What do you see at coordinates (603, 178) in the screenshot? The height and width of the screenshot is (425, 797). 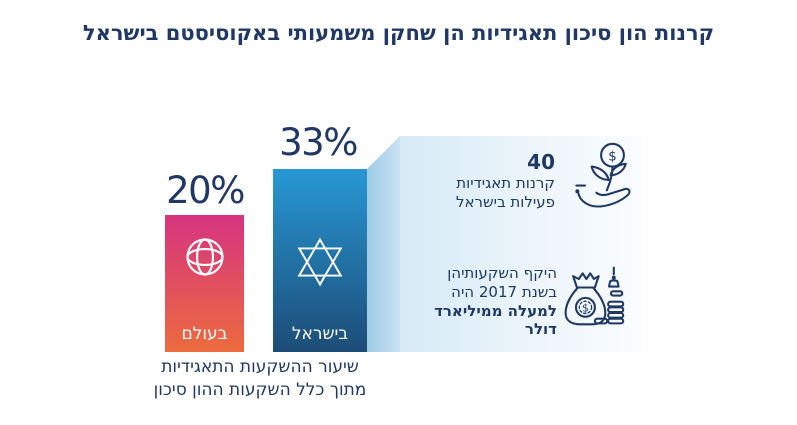 I see `hand-plant-dollar-icon: $` at bounding box center [603, 178].